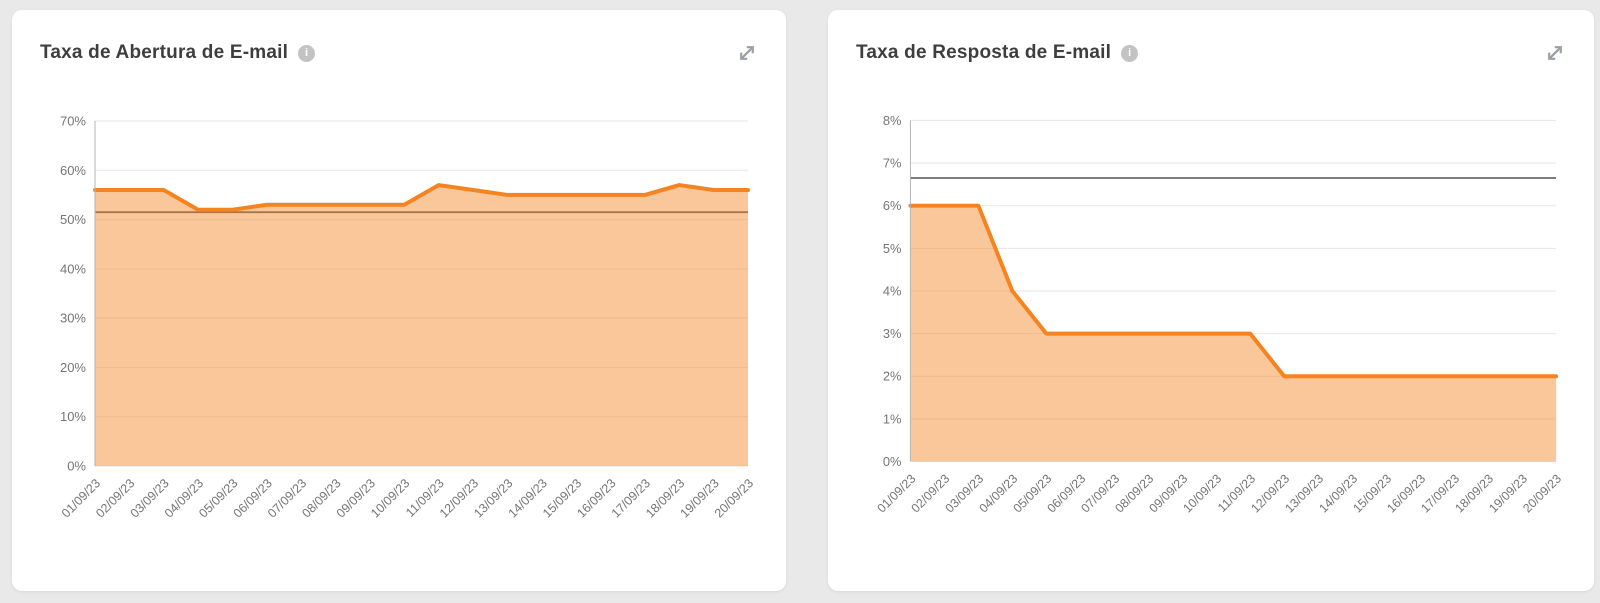 This screenshot has height=603, width=1600. What do you see at coordinates (73, 170) in the screenshot?
I see `svg-text: 60%` at bounding box center [73, 170].